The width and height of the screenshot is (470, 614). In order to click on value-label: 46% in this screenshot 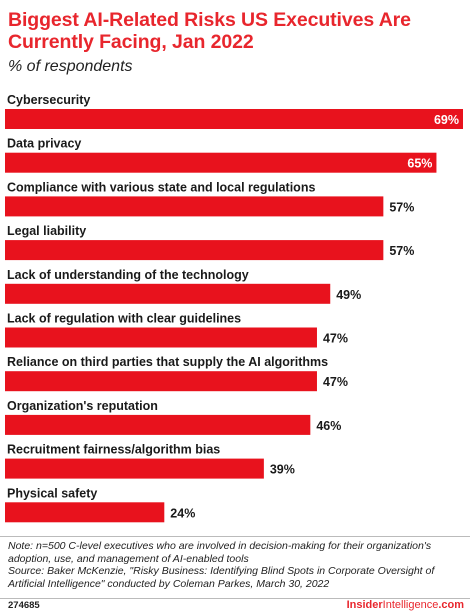, I will do `click(328, 426)`.